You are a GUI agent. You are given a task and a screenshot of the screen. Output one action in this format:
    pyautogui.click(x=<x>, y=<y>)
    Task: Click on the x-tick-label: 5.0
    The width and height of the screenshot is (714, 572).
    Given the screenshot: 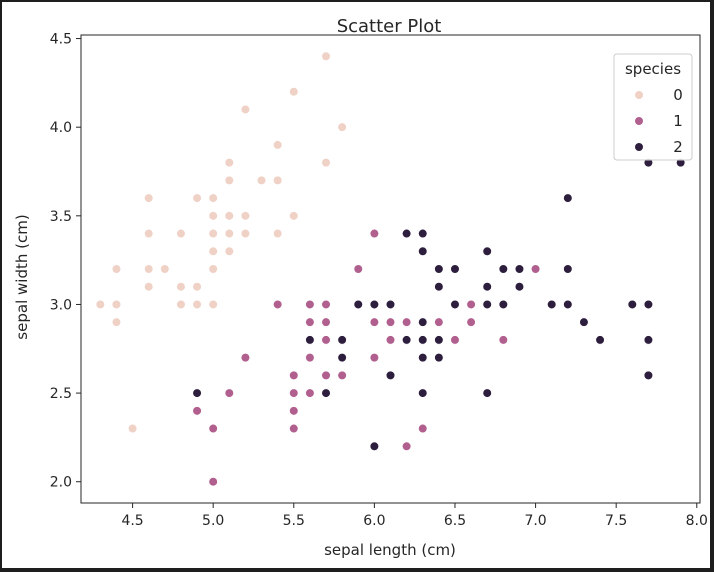 What is the action you would take?
    pyautogui.click(x=213, y=521)
    